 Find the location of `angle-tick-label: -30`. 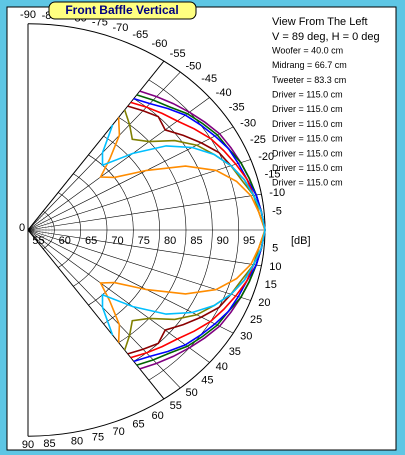

angle-tick-label: -30 is located at coordinates (248, 123).